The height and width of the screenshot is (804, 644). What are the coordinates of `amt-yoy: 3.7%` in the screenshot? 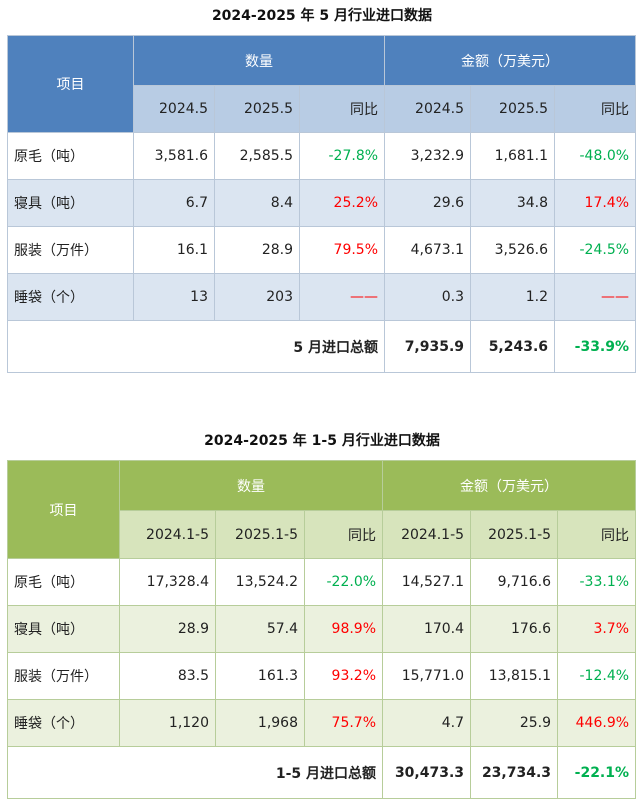 It's located at (597, 629).